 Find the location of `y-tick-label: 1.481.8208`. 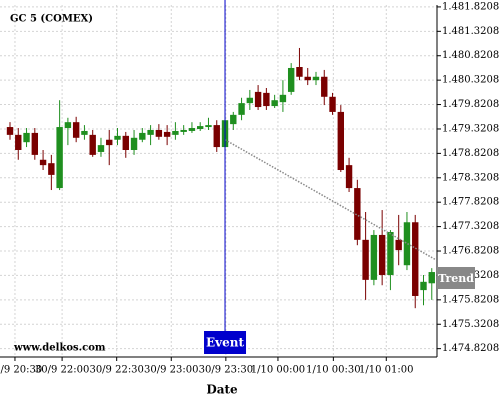

y-tick-label: 1.481.8208 is located at coordinates (470, 6).